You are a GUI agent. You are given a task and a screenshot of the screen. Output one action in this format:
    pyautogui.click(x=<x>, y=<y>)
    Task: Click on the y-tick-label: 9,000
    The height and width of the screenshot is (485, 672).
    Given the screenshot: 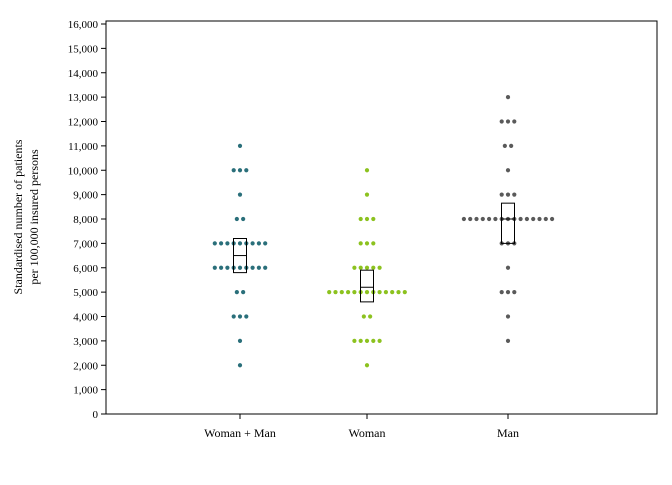 What is the action you would take?
    pyautogui.click(x=85, y=196)
    